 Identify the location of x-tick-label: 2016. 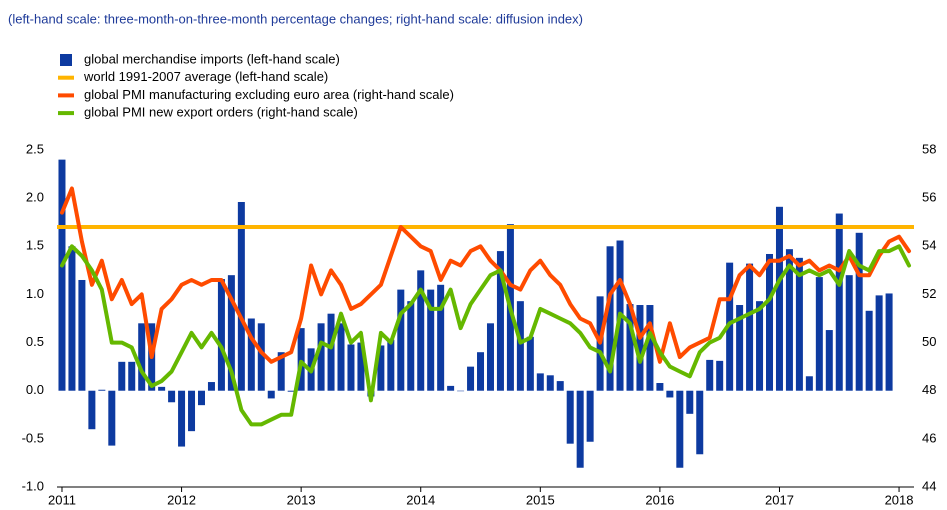
(659, 499).